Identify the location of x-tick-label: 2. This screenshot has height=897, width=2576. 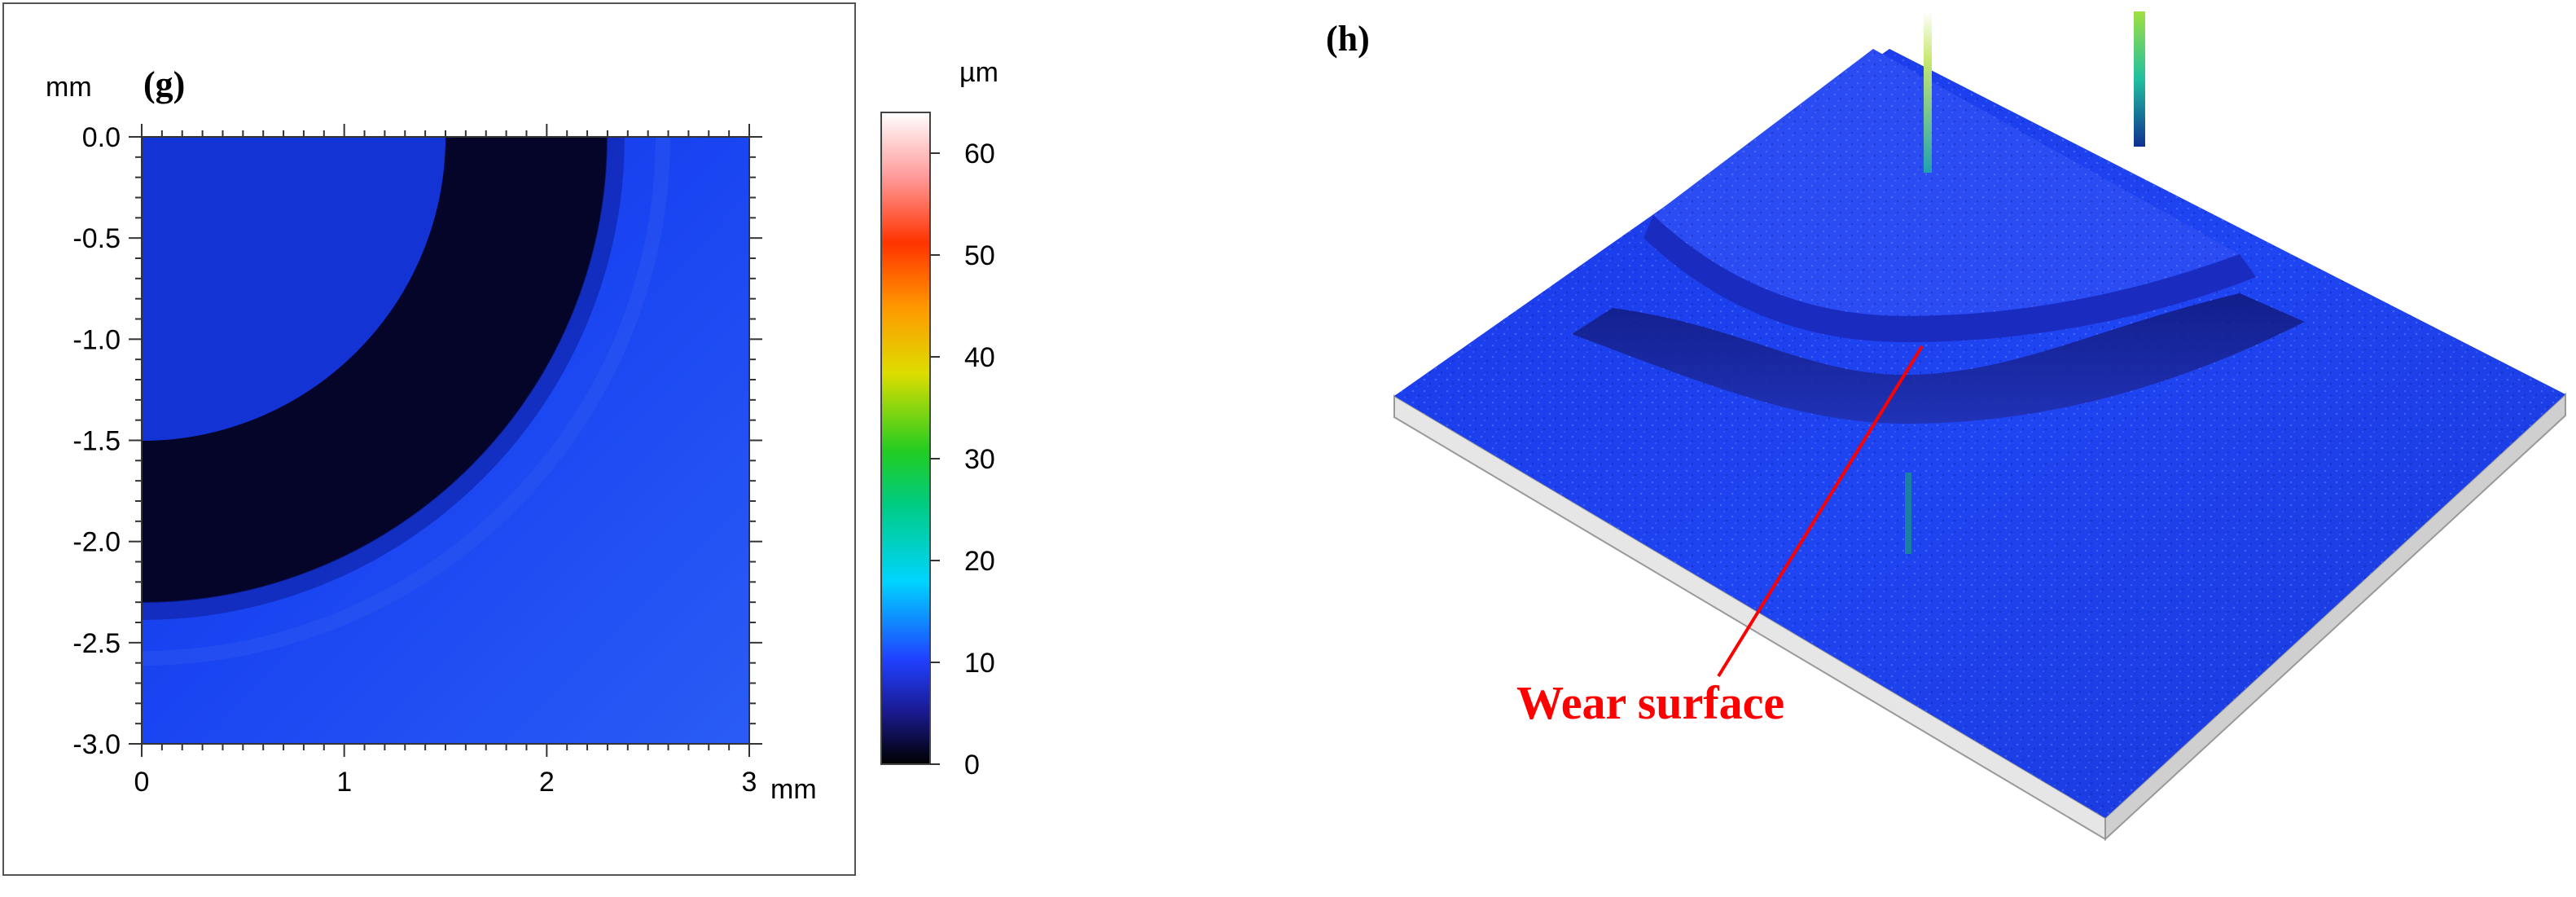
(547, 783).